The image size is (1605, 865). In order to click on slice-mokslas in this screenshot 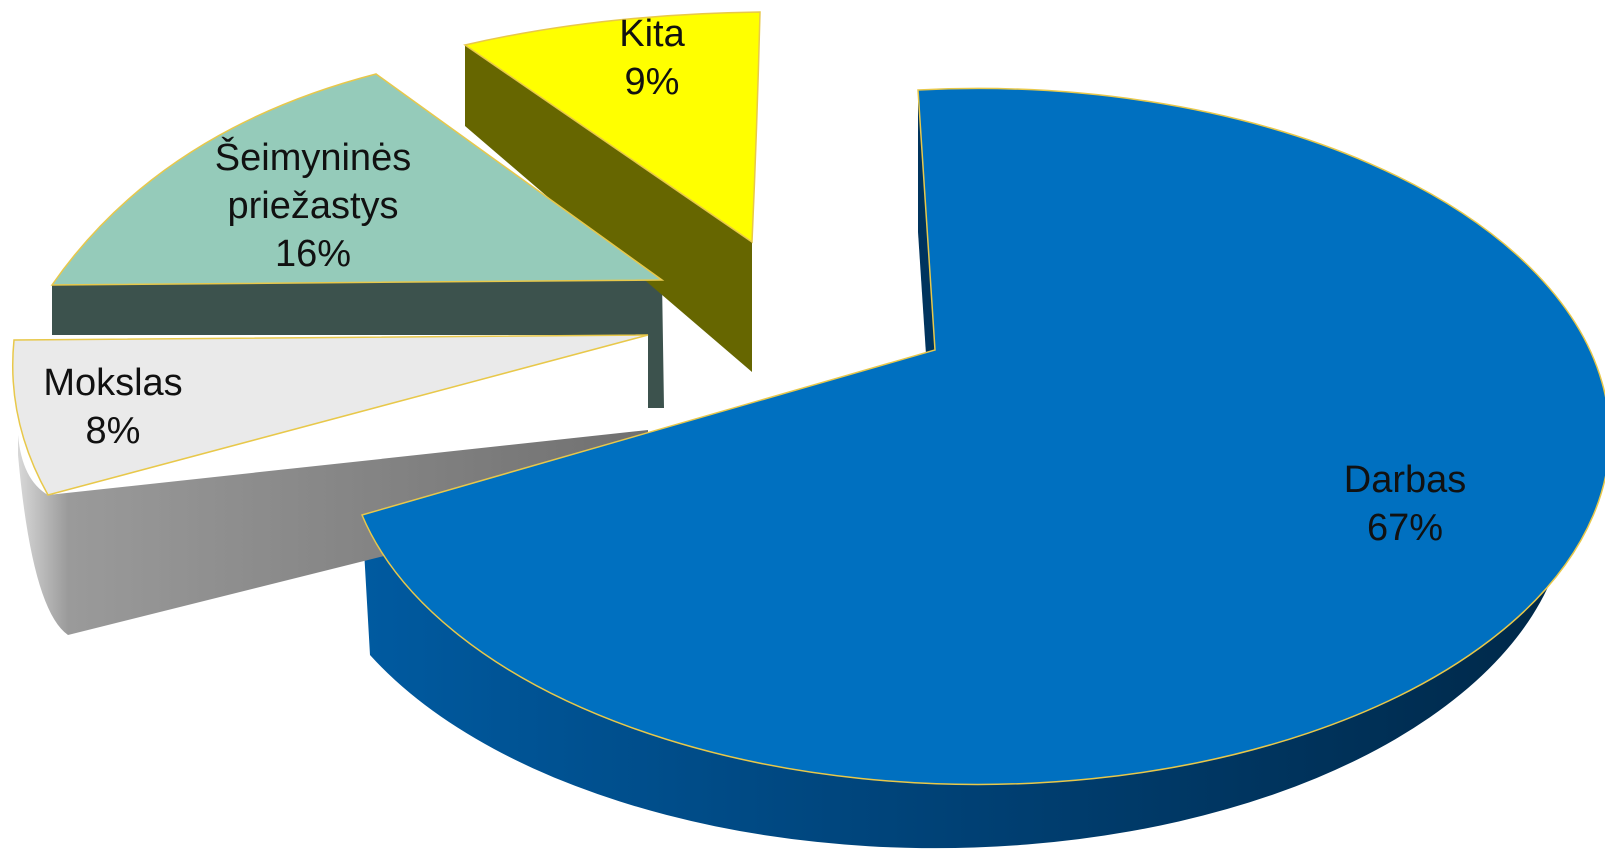, I will do `click(330, 415)`.